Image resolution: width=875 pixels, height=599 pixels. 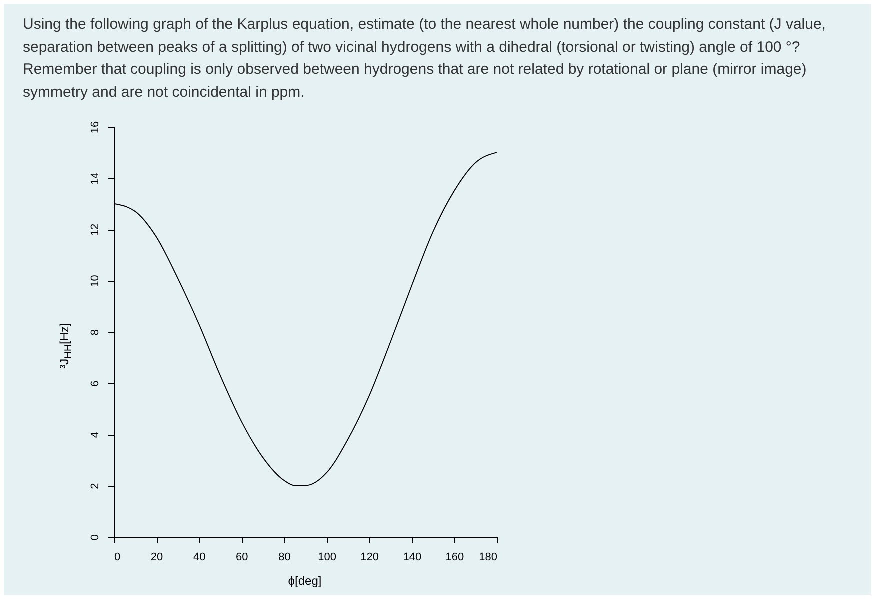 I want to click on x-axis-title: ϕ[deg], so click(x=305, y=581).